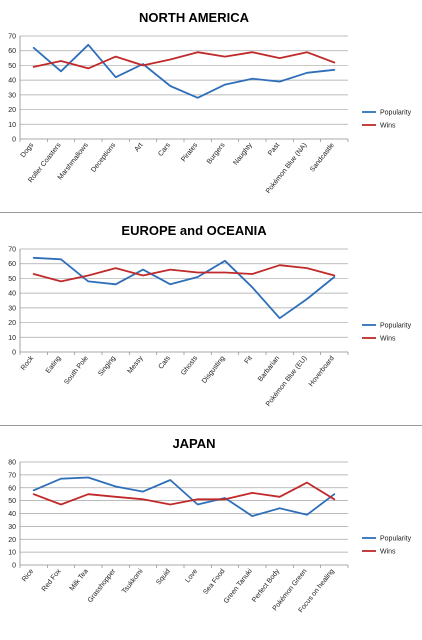 The image size is (422, 640). What do you see at coordinates (28, 363) in the screenshot?
I see `eu-x-tick-label-rock: Rock` at bounding box center [28, 363].